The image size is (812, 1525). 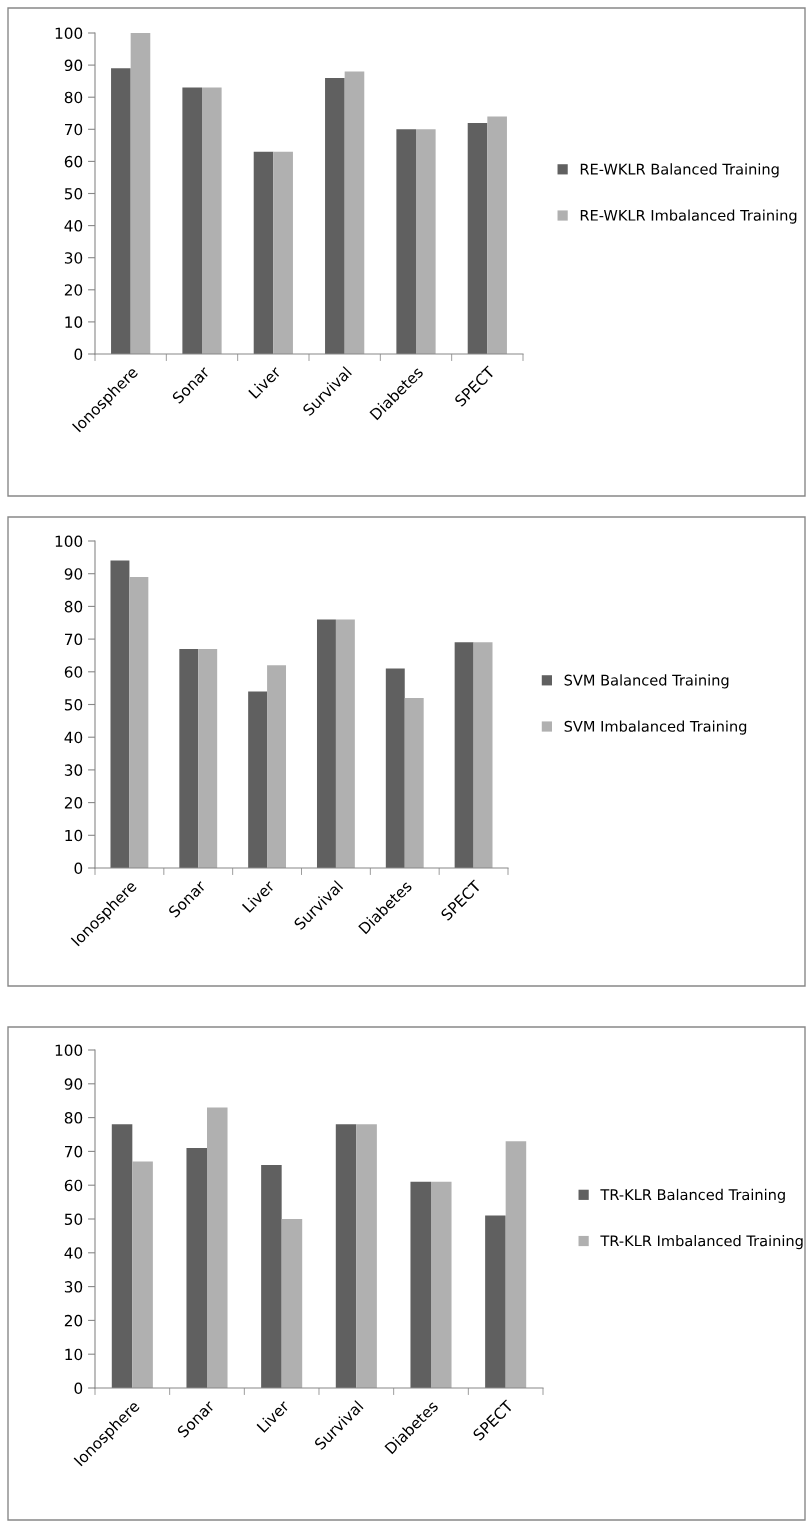 I want to click on legend-label: RE-WKLR Imbalanced Training, so click(x=688, y=216).